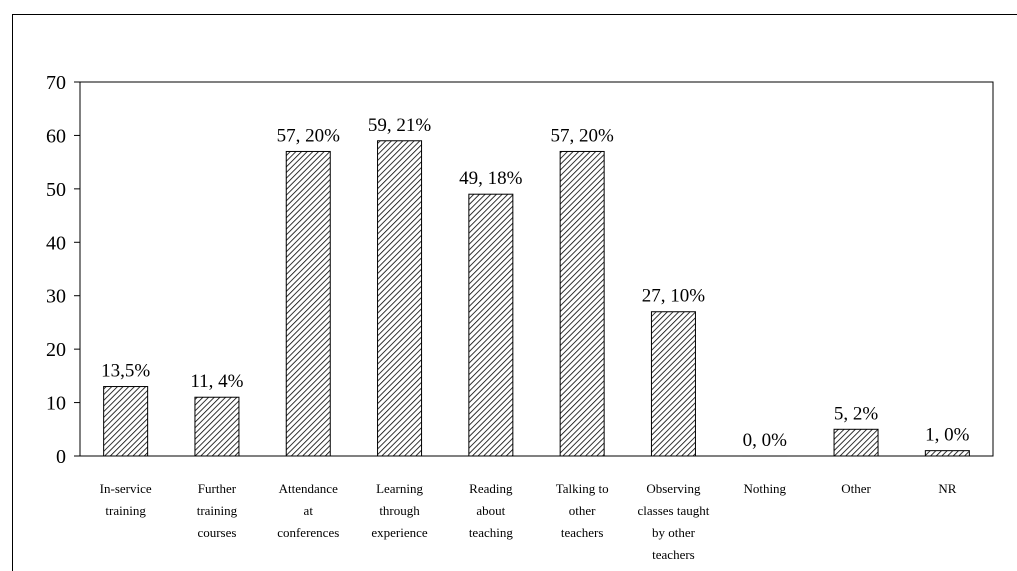 The height and width of the screenshot is (571, 1017). Describe the element at coordinates (582, 488) in the screenshot. I see `x-category-label: Talking to` at that location.